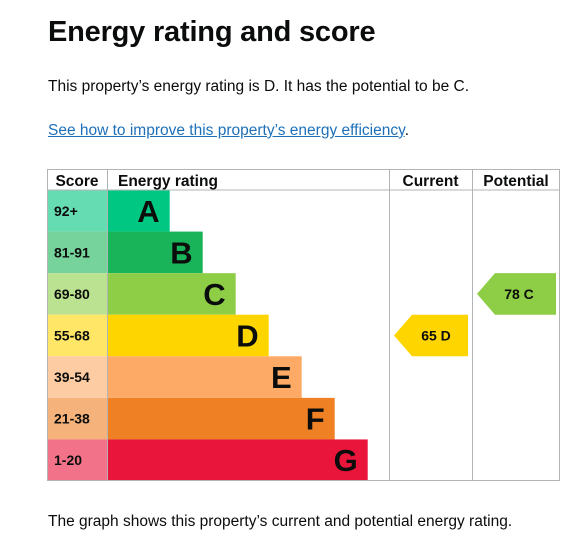 The image size is (587, 538). Describe the element at coordinates (72, 294) in the screenshot. I see `score-range-label: 69-80` at that location.